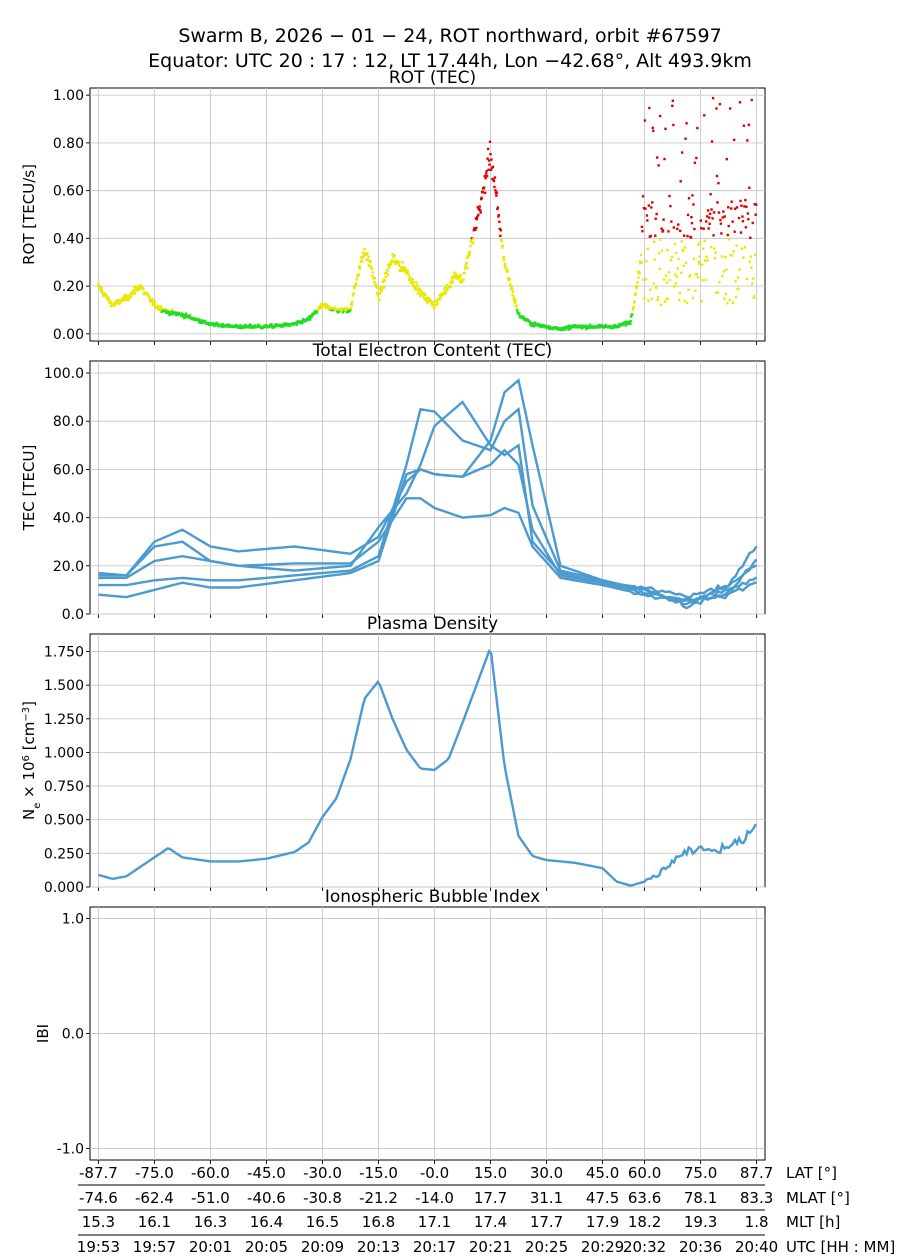 Image resolution: width=900 pixels, height=1260 pixels. What do you see at coordinates (64, 821) in the screenshot?
I see `y-tick-label: 0.500` at bounding box center [64, 821].